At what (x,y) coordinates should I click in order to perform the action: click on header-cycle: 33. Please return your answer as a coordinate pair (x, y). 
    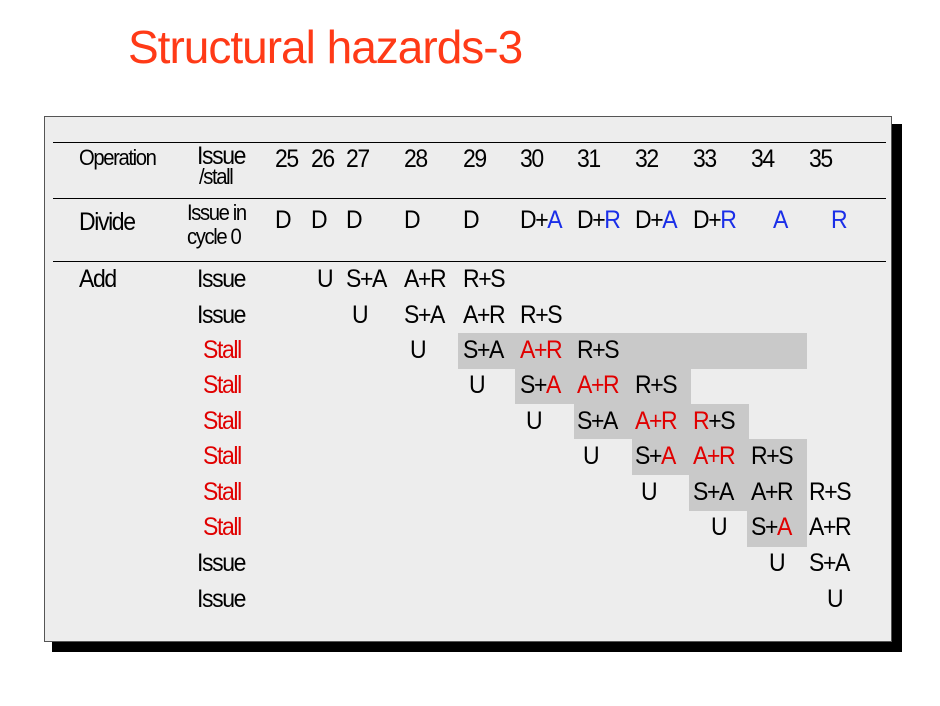
    Looking at the image, I should click on (705, 159).